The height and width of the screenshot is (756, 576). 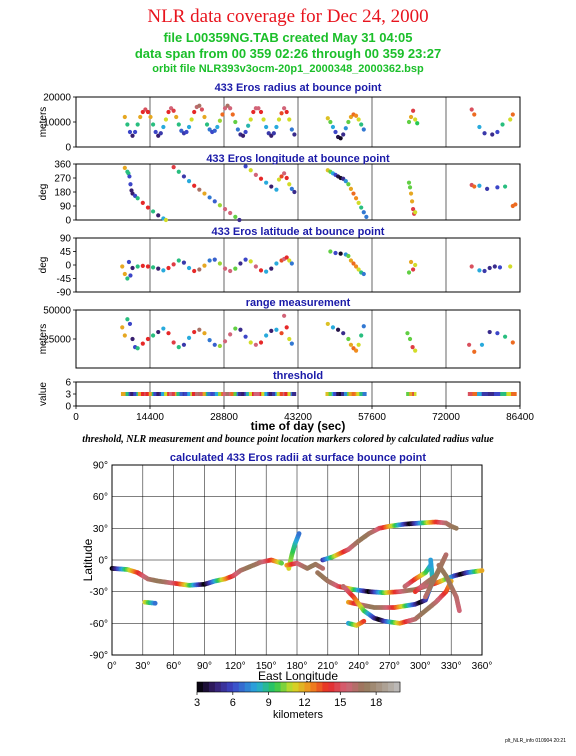 What do you see at coordinates (233, 703) in the screenshot?
I see `colorbar-tick-label: 6` at bounding box center [233, 703].